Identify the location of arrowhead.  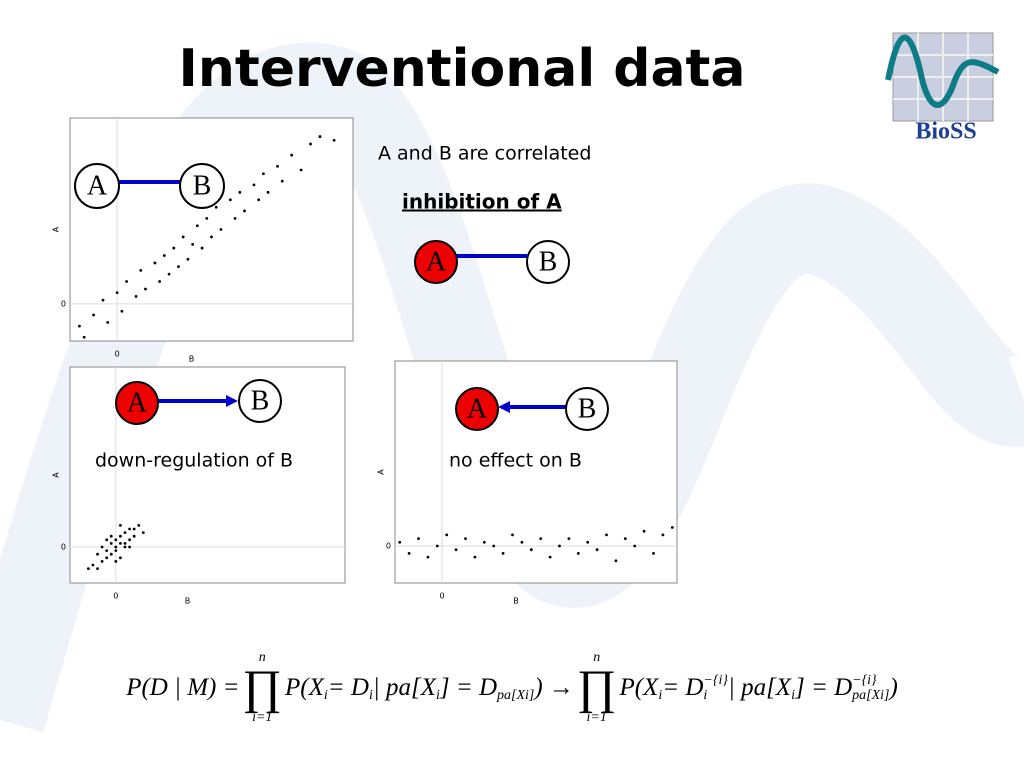
(232, 401).